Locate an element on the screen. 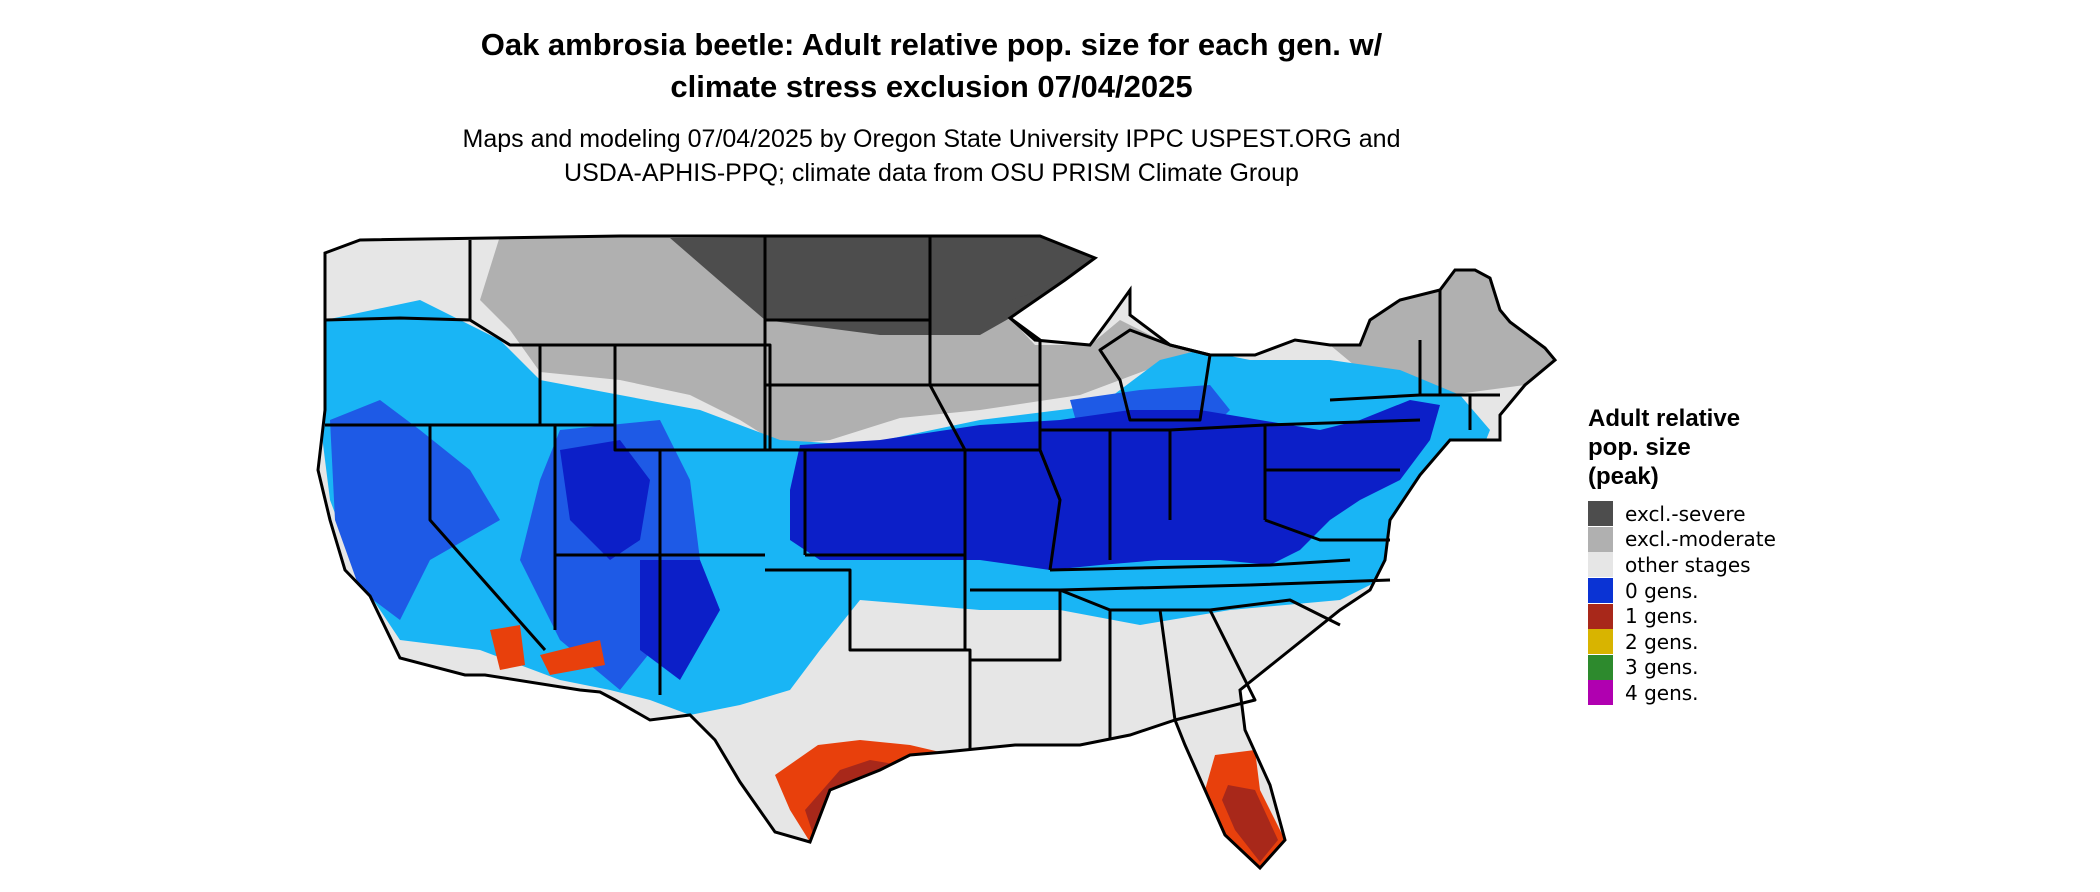  map-title-line-2: climate stress exclusion 07/04/2025 is located at coordinates (931, 86).